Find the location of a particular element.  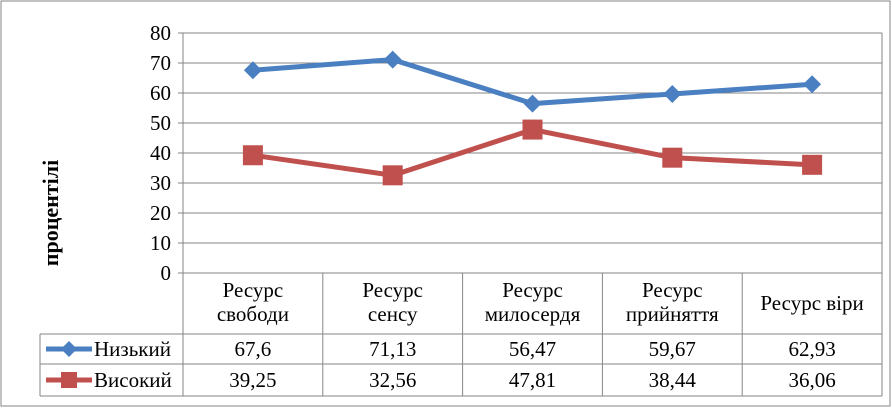

y-axis-title: процентілі is located at coordinates (50, 213).